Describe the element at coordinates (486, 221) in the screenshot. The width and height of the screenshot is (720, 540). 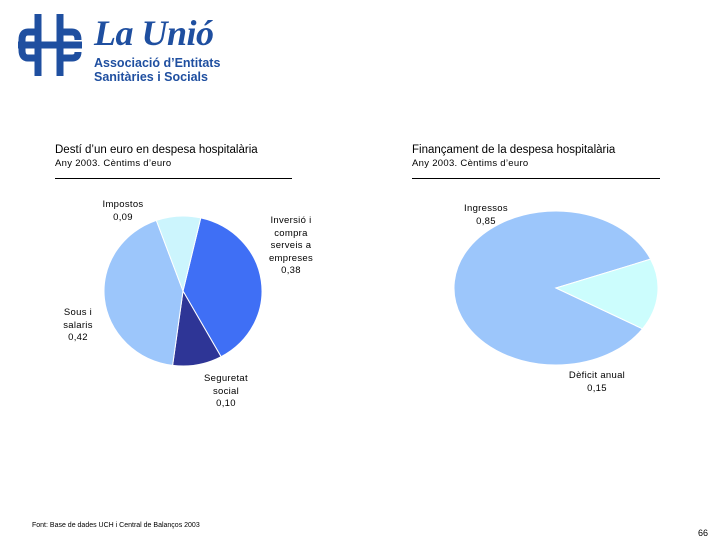
I see `slice-label-value: 0,85` at that location.